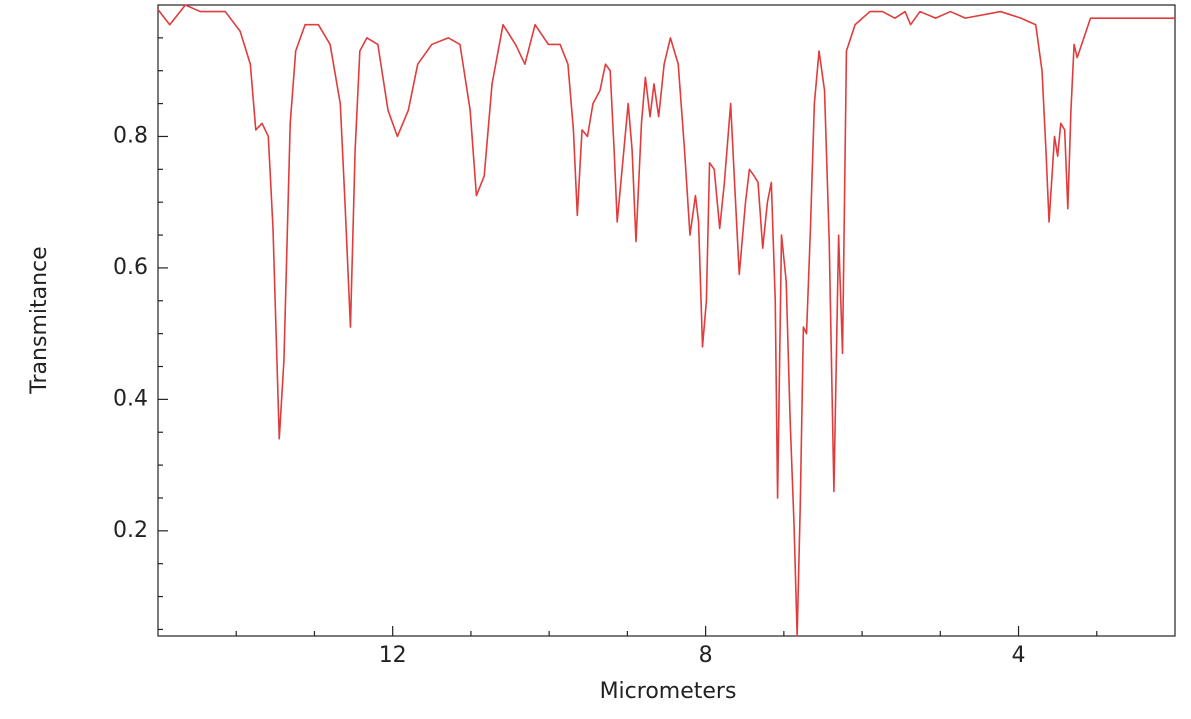  What do you see at coordinates (39, 320) in the screenshot?
I see `y-axis-label: Transmitance` at bounding box center [39, 320].